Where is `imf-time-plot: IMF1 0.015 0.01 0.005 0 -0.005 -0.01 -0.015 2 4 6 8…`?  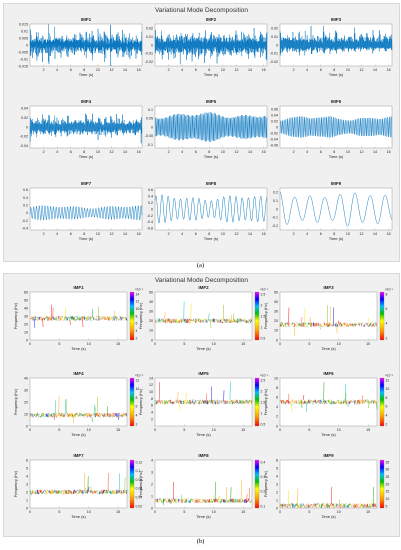 imf-time-plot: IMF1 0.015 0.01 0.005 0 -0.005 -0.01 -0.015 2 4 6 8… is located at coordinates (80, 47).